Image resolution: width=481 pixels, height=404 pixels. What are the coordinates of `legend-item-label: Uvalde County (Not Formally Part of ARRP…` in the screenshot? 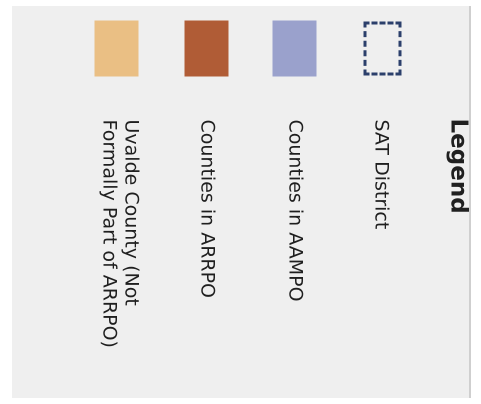 It's located at (120, 233).